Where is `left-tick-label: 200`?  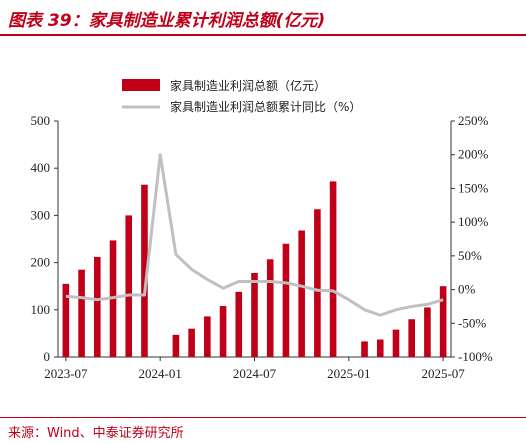 left-tick-label: 200 is located at coordinates (41, 262).